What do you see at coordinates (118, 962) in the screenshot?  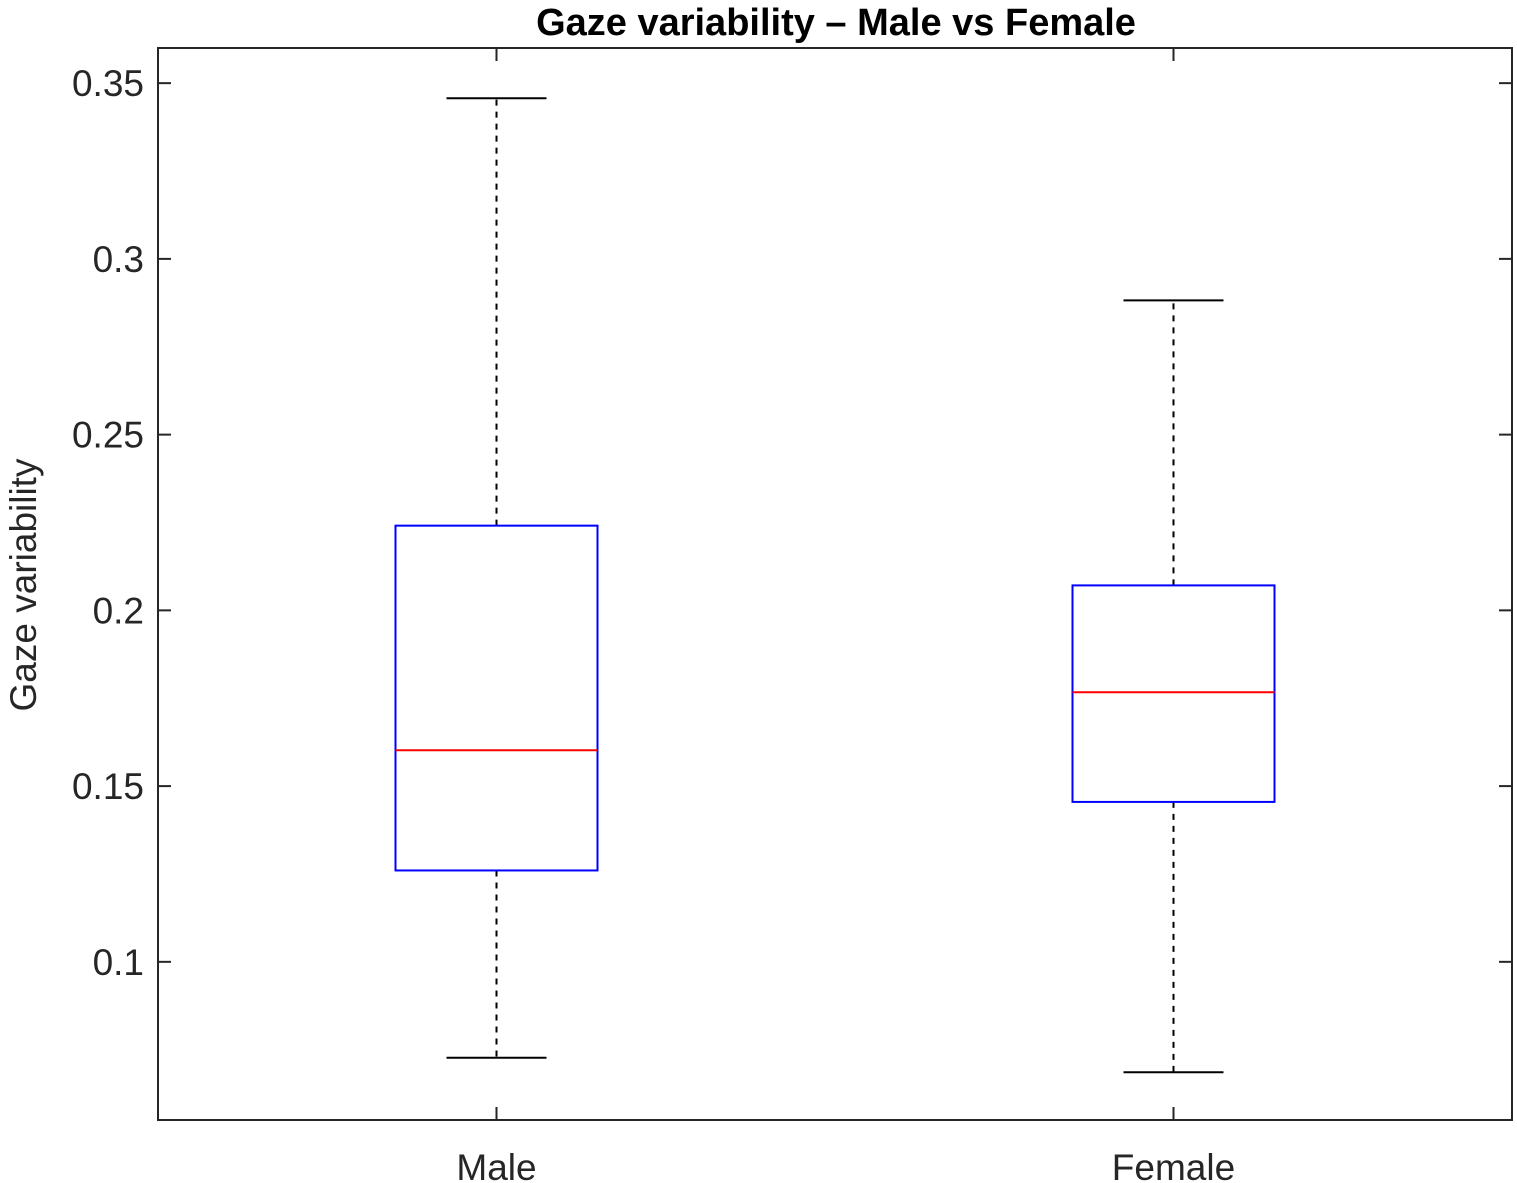 I see `y-tick-label: 0.1` at bounding box center [118, 962].